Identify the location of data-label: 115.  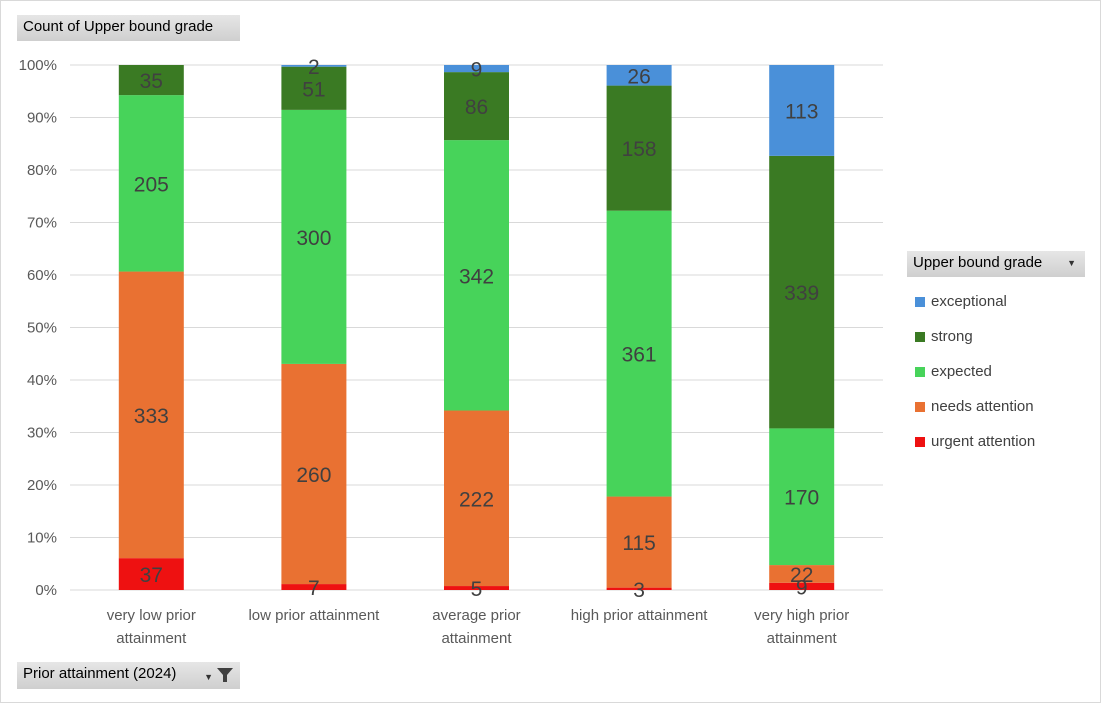
(638, 543).